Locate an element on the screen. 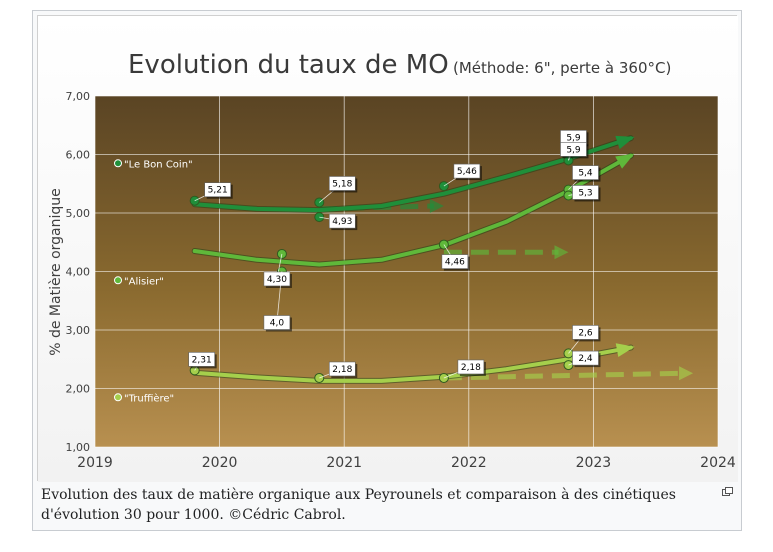 This screenshot has width=773, height=552. legend-label: "Le Bon Coin" is located at coordinates (158, 164).